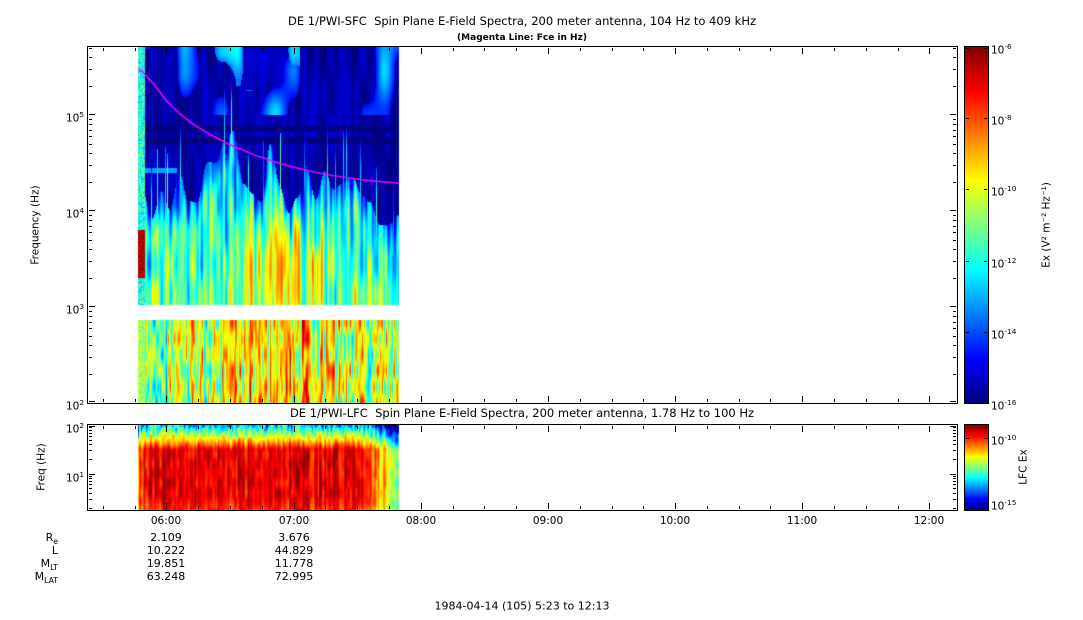  Describe the element at coordinates (294, 521) in the screenshot. I see `x-tick-label: 07:00` at that location.